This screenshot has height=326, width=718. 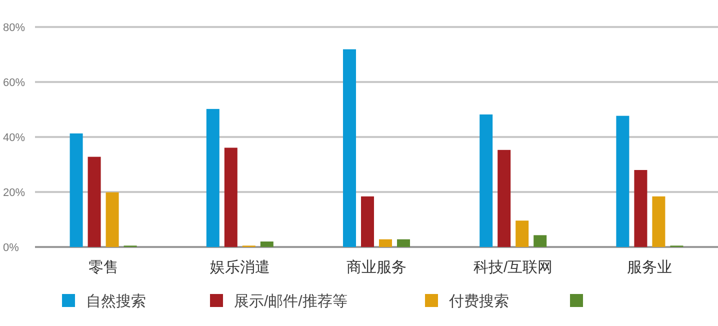 I want to click on y-tick-label: 40%, so click(x=14, y=138).